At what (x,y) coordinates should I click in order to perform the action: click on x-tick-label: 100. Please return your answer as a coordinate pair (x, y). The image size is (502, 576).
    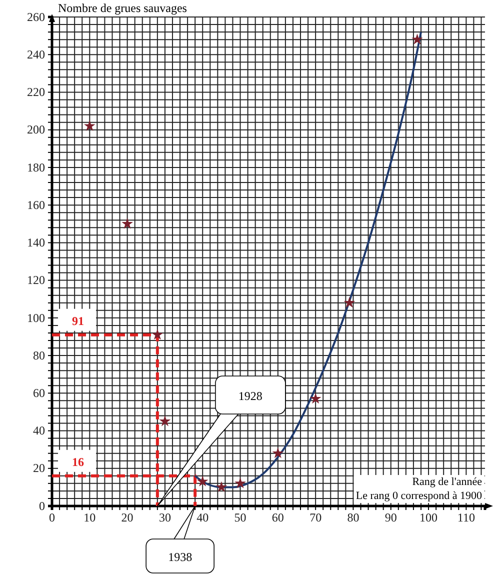
    Looking at the image, I should click on (429, 517).